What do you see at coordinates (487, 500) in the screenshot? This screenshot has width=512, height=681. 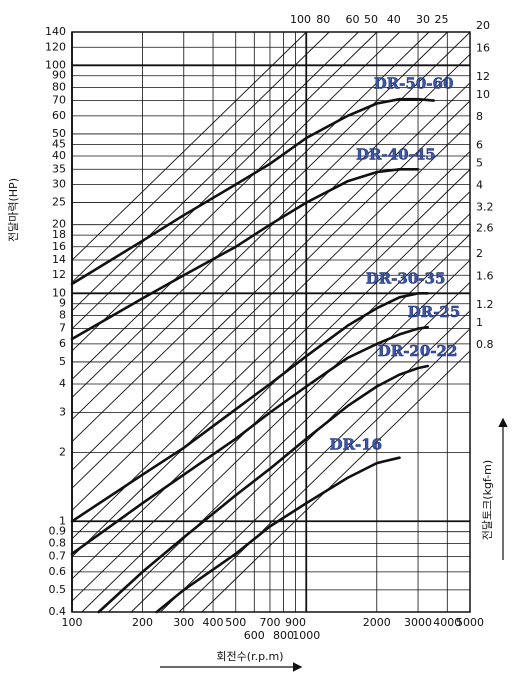 I see `y2-axis-label: 전달토크(kgf-m)` at bounding box center [487, 500].